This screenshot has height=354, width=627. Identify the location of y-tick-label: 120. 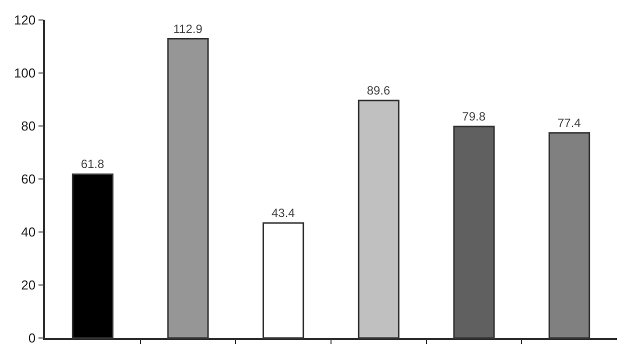
(25, 20).